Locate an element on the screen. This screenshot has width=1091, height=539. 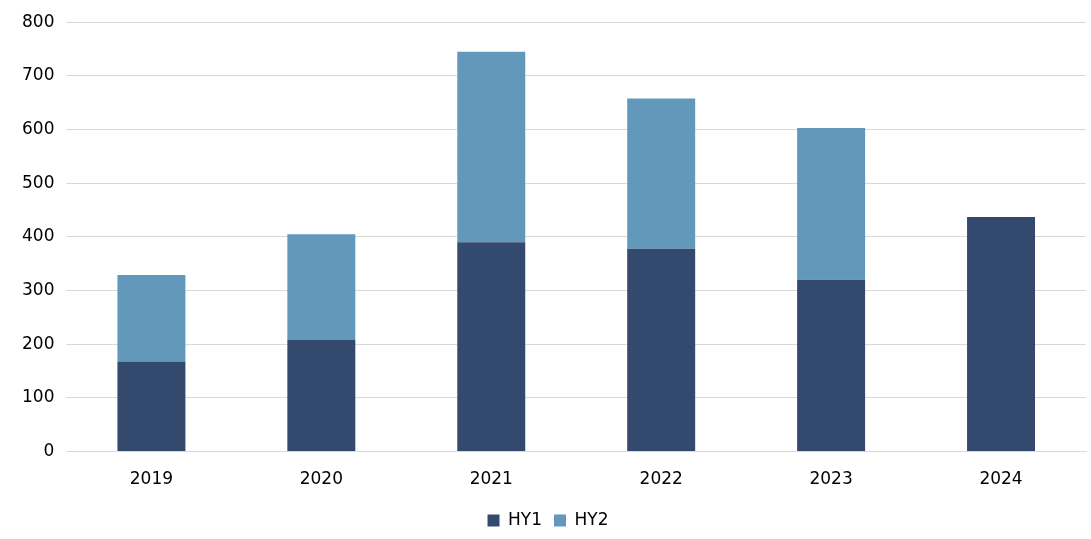
y-tick-label: 200 is located at coordinates (38, 342).